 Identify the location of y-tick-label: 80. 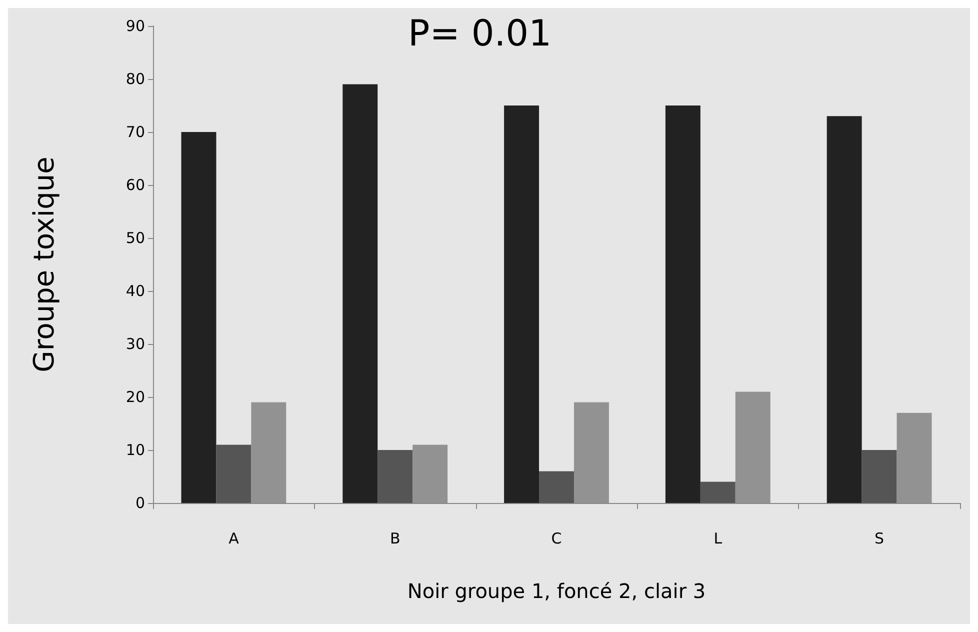
(135, 79).